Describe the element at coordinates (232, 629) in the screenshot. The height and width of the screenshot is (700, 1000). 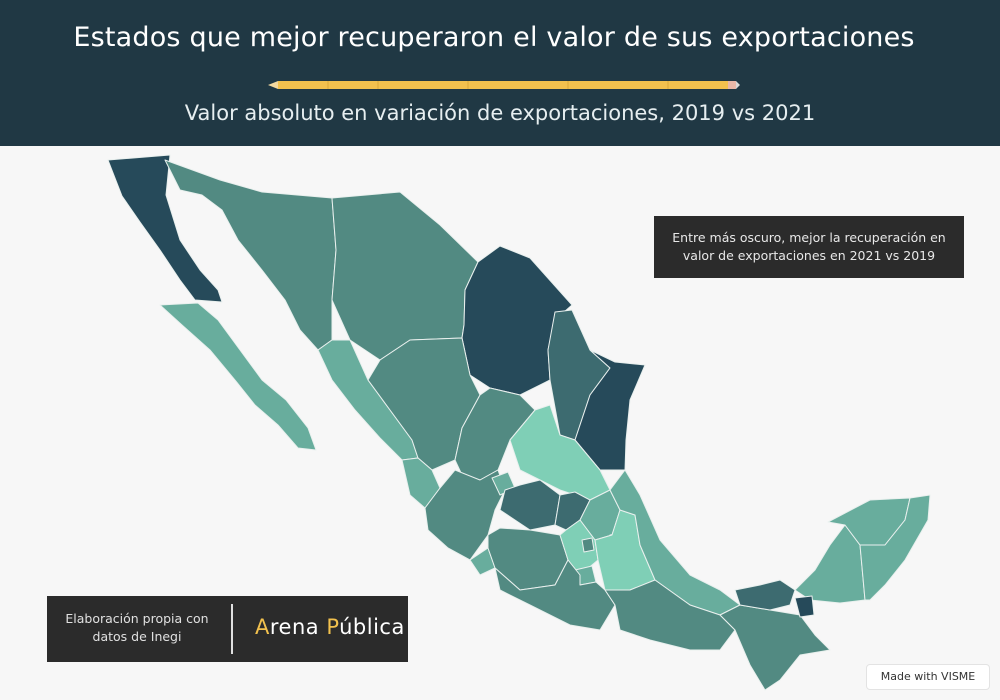
I see `credit-divider` at that location.